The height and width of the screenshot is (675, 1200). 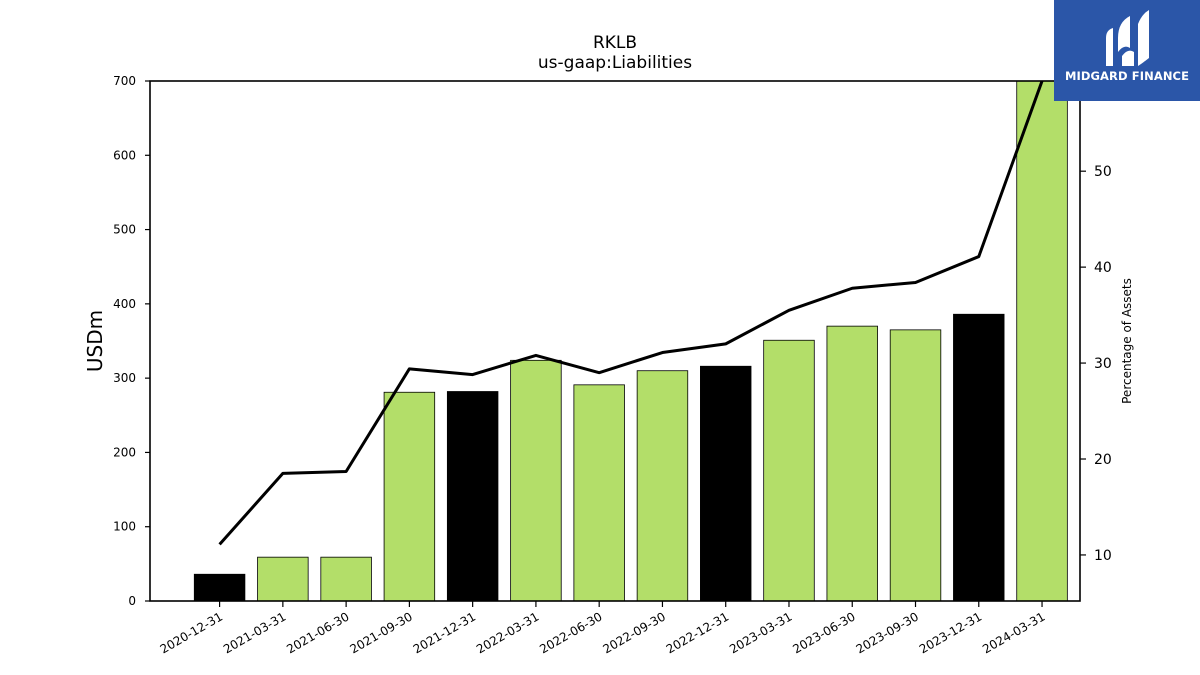 What do you see at coordinates (191, 632) in the screenshot?
I see `x-tick-label: 2020-12-31` at bounding box center [191, 632].